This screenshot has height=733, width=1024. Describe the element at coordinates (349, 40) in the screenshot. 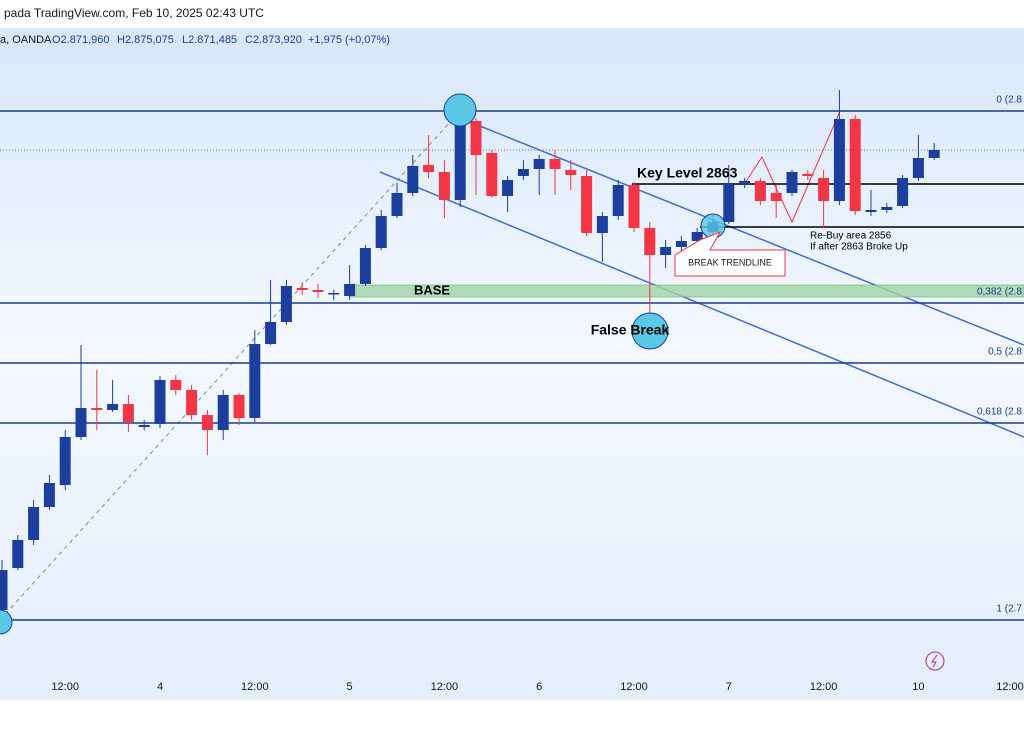

I see `change: +1,975 (+0,07%)` at that location.